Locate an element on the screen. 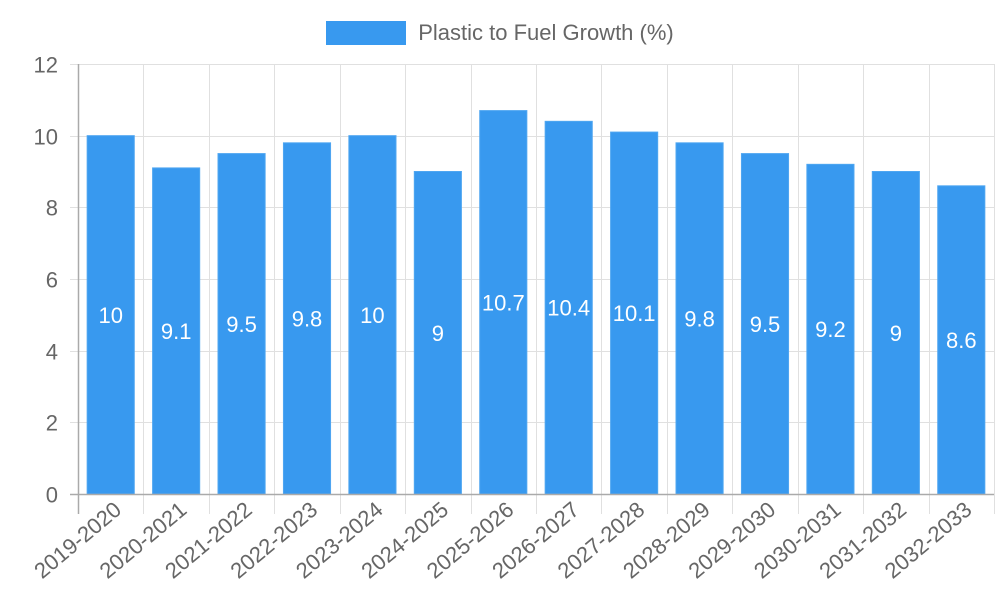 The width and height of the screenshot is (1000, 600). y-tick-label: 8 is located at coordinates (52, 208).